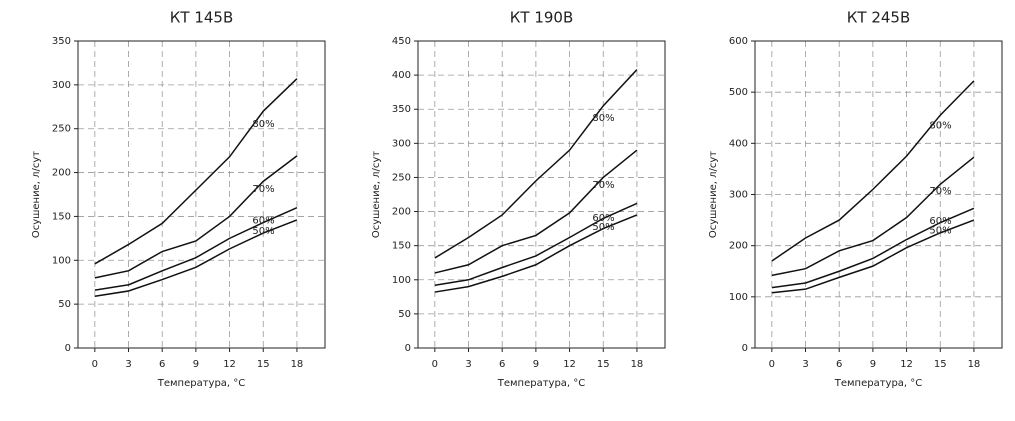 The width and height of the screenshot is (1015, 421). What do you see at coordinates (401, 41) in the screenshot?
I see `y-tick-label: 450` at bounding box center [401, 41].